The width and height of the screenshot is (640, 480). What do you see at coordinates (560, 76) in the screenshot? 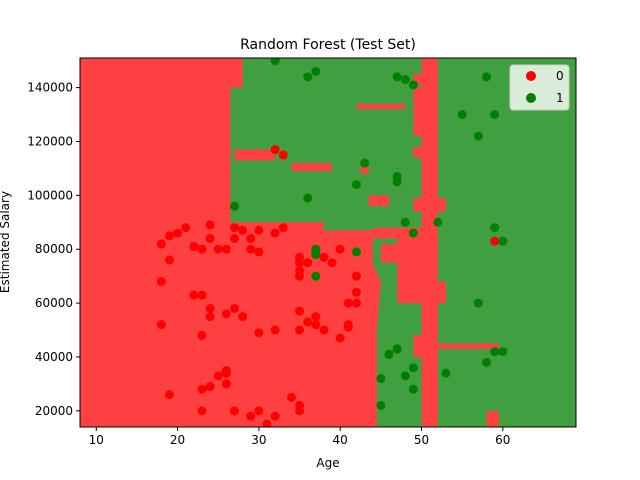
I see `legend-label-0: 0` at bounding box center [560, 76].